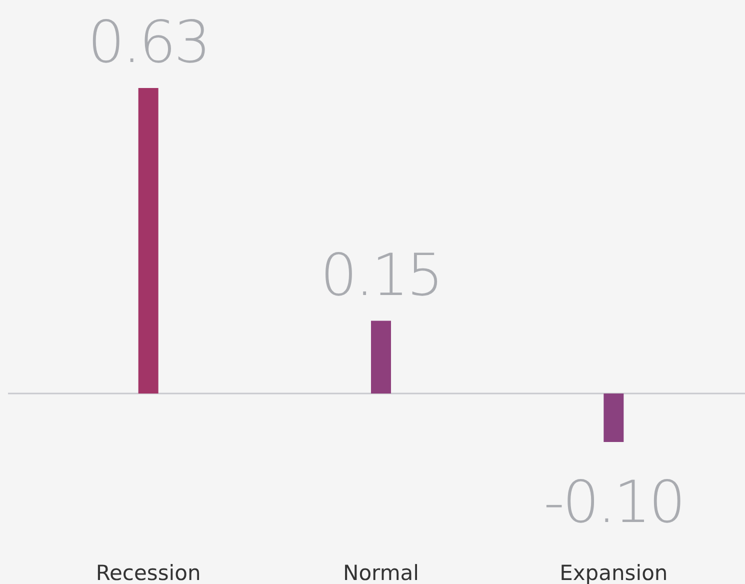 Image resolution: width=745 pixels, height=584 pixels. What do you see at coordinates (148, 42) in the screenshot?
I see `data-label: 0.63` at bounding box center [148, 42].